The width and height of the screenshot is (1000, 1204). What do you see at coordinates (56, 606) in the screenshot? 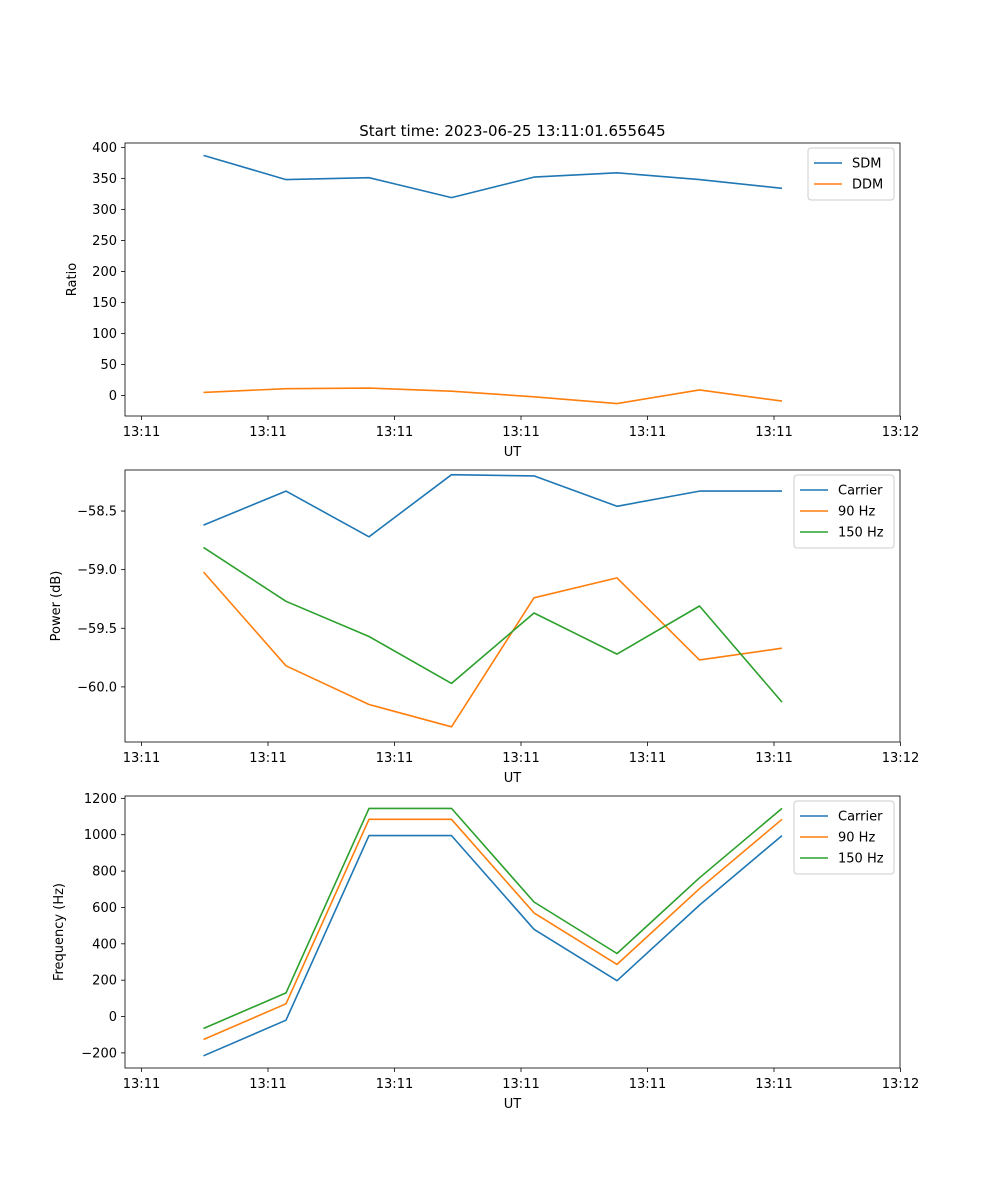
I see `y-axis-label: Power (dB)` at bounding box center [56, 606].